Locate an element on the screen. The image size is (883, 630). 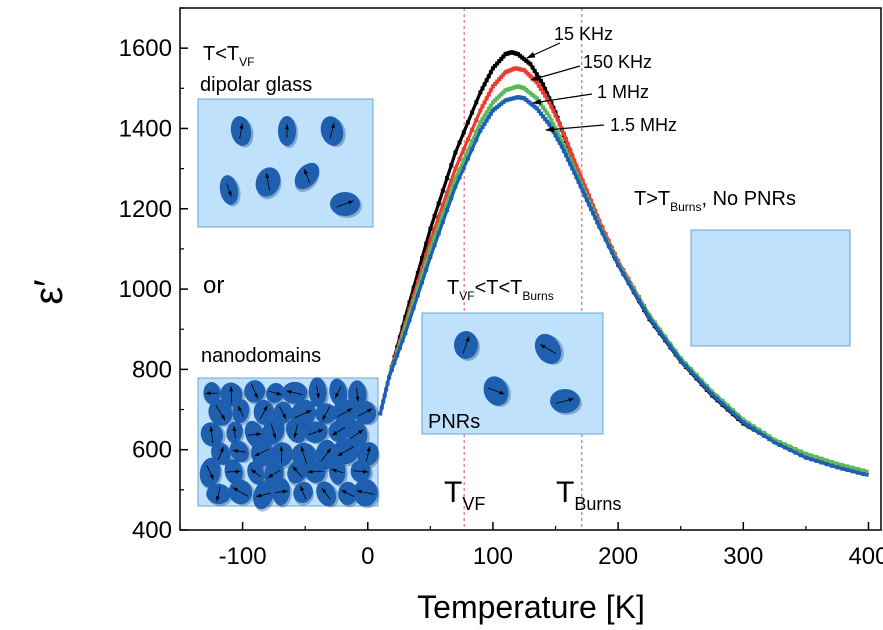
y-tick-label: 600 is located at coordinates (152, 450).